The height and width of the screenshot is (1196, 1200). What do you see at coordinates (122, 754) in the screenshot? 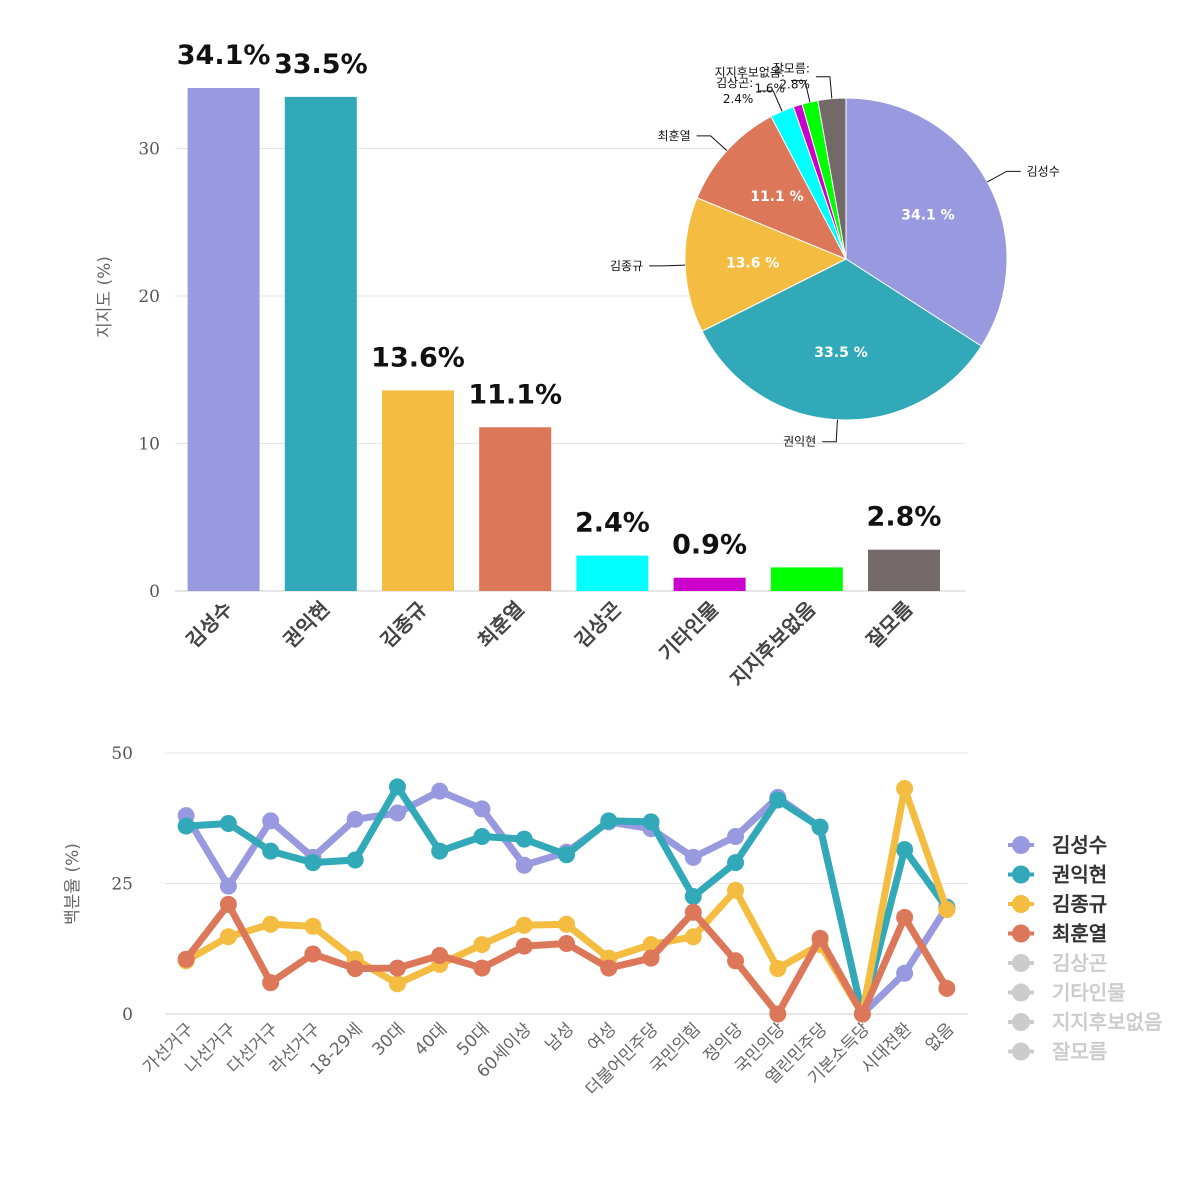
I see `line-y-tick-label: 50` at bounding box center [122, 754].